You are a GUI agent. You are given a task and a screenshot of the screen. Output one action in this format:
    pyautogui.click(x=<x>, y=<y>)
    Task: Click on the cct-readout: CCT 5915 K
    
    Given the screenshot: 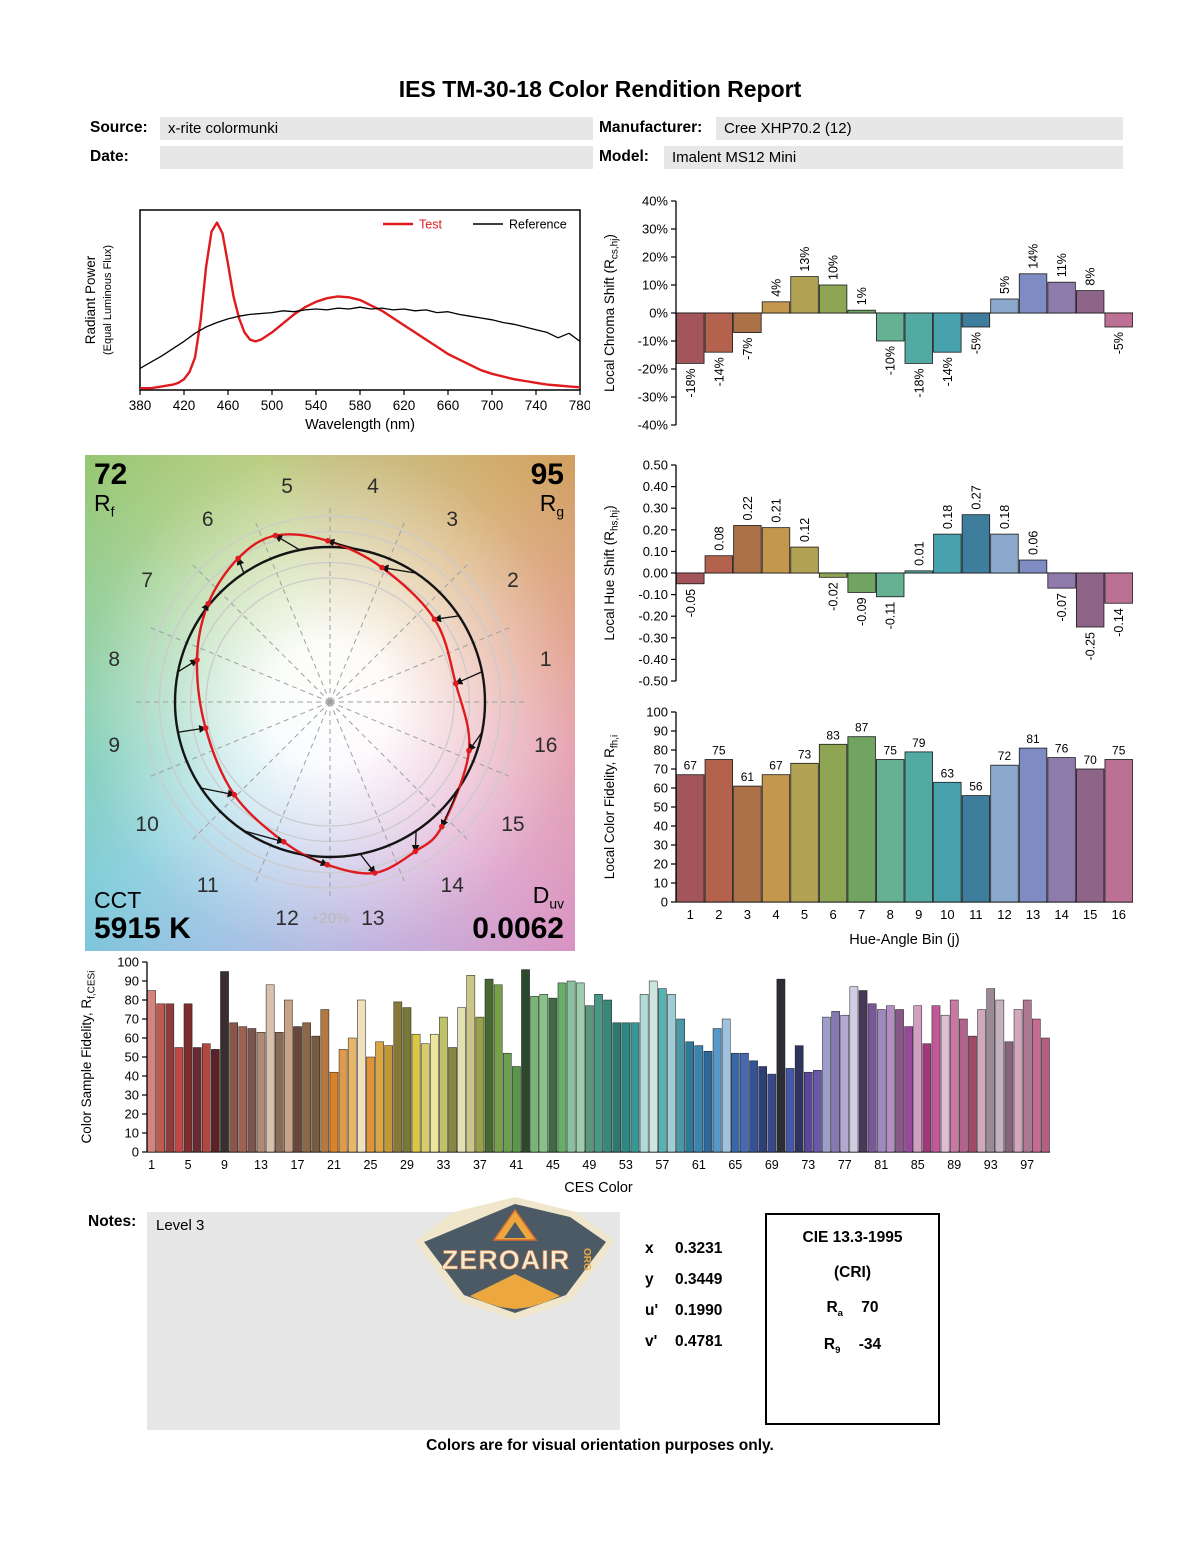 What is the action you would take?
    pyautogui.click(x=142, y=916)
    